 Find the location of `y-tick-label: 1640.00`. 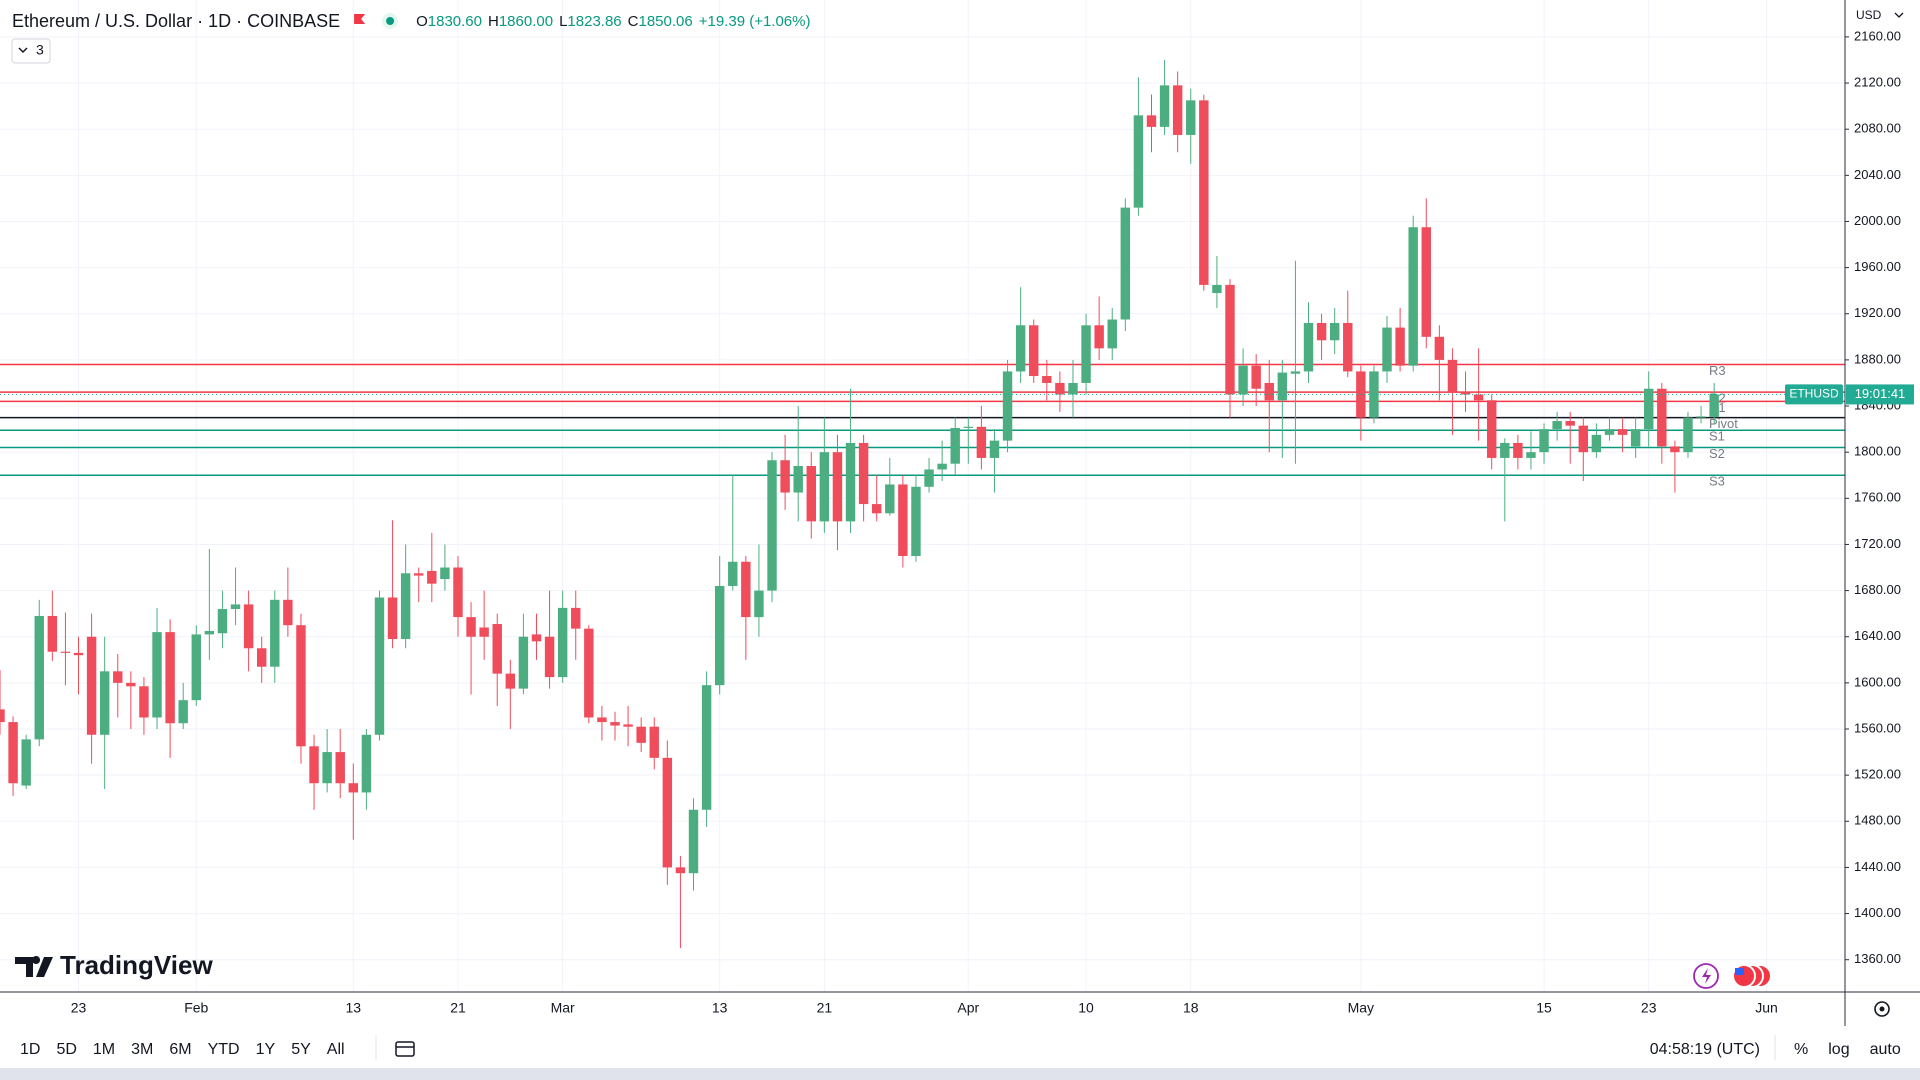

y-tick-label: 1640.00 is located at coordinates (1877, 635).